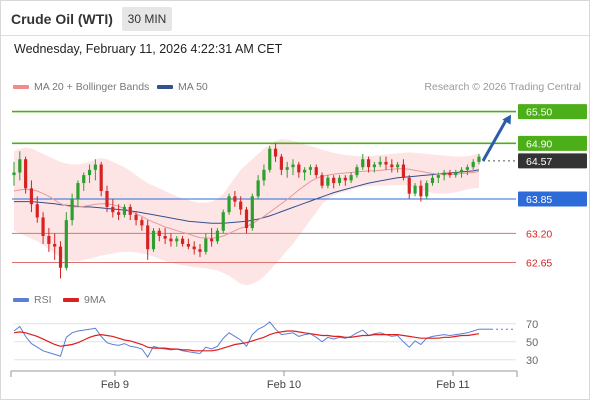 This screenshot has width=590, height=400. I want to click on rsi-line, so click(246, 340).